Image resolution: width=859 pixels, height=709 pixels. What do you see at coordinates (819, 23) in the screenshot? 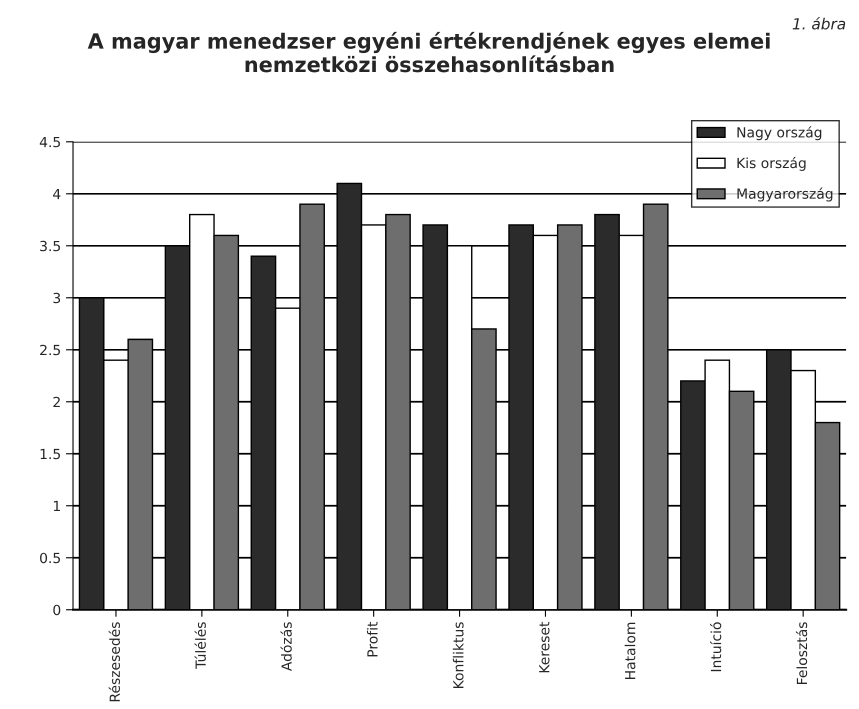
I see `text: 1. ábra` at bounding box center [819, 23].